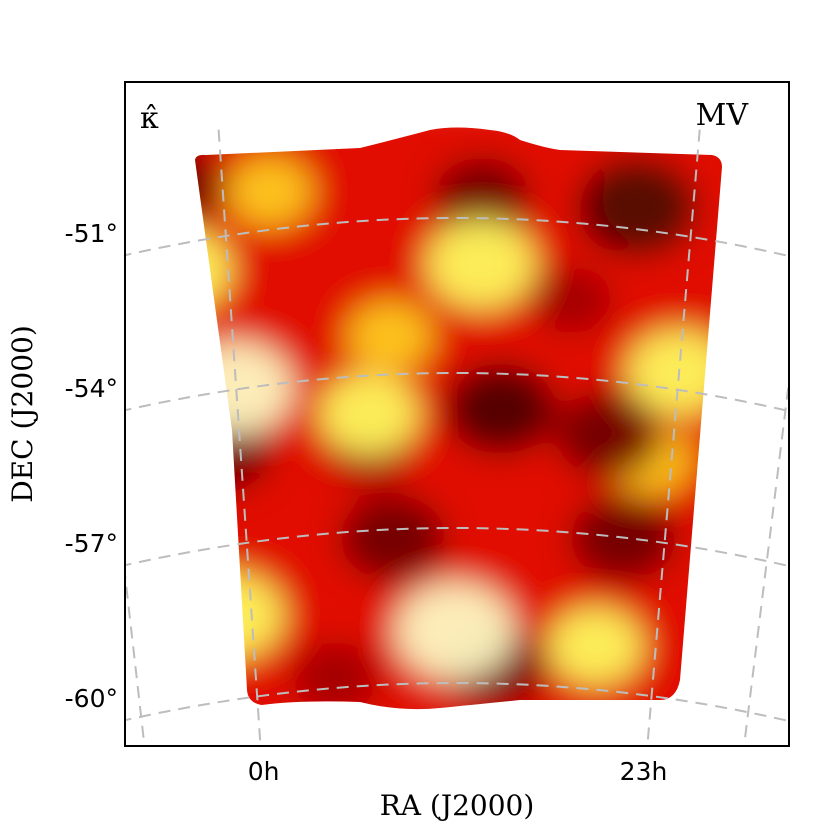 The width and height of the screenshot is (830, 830). I want to click on x-axis-label: RA (J2000), so click(457, 805).